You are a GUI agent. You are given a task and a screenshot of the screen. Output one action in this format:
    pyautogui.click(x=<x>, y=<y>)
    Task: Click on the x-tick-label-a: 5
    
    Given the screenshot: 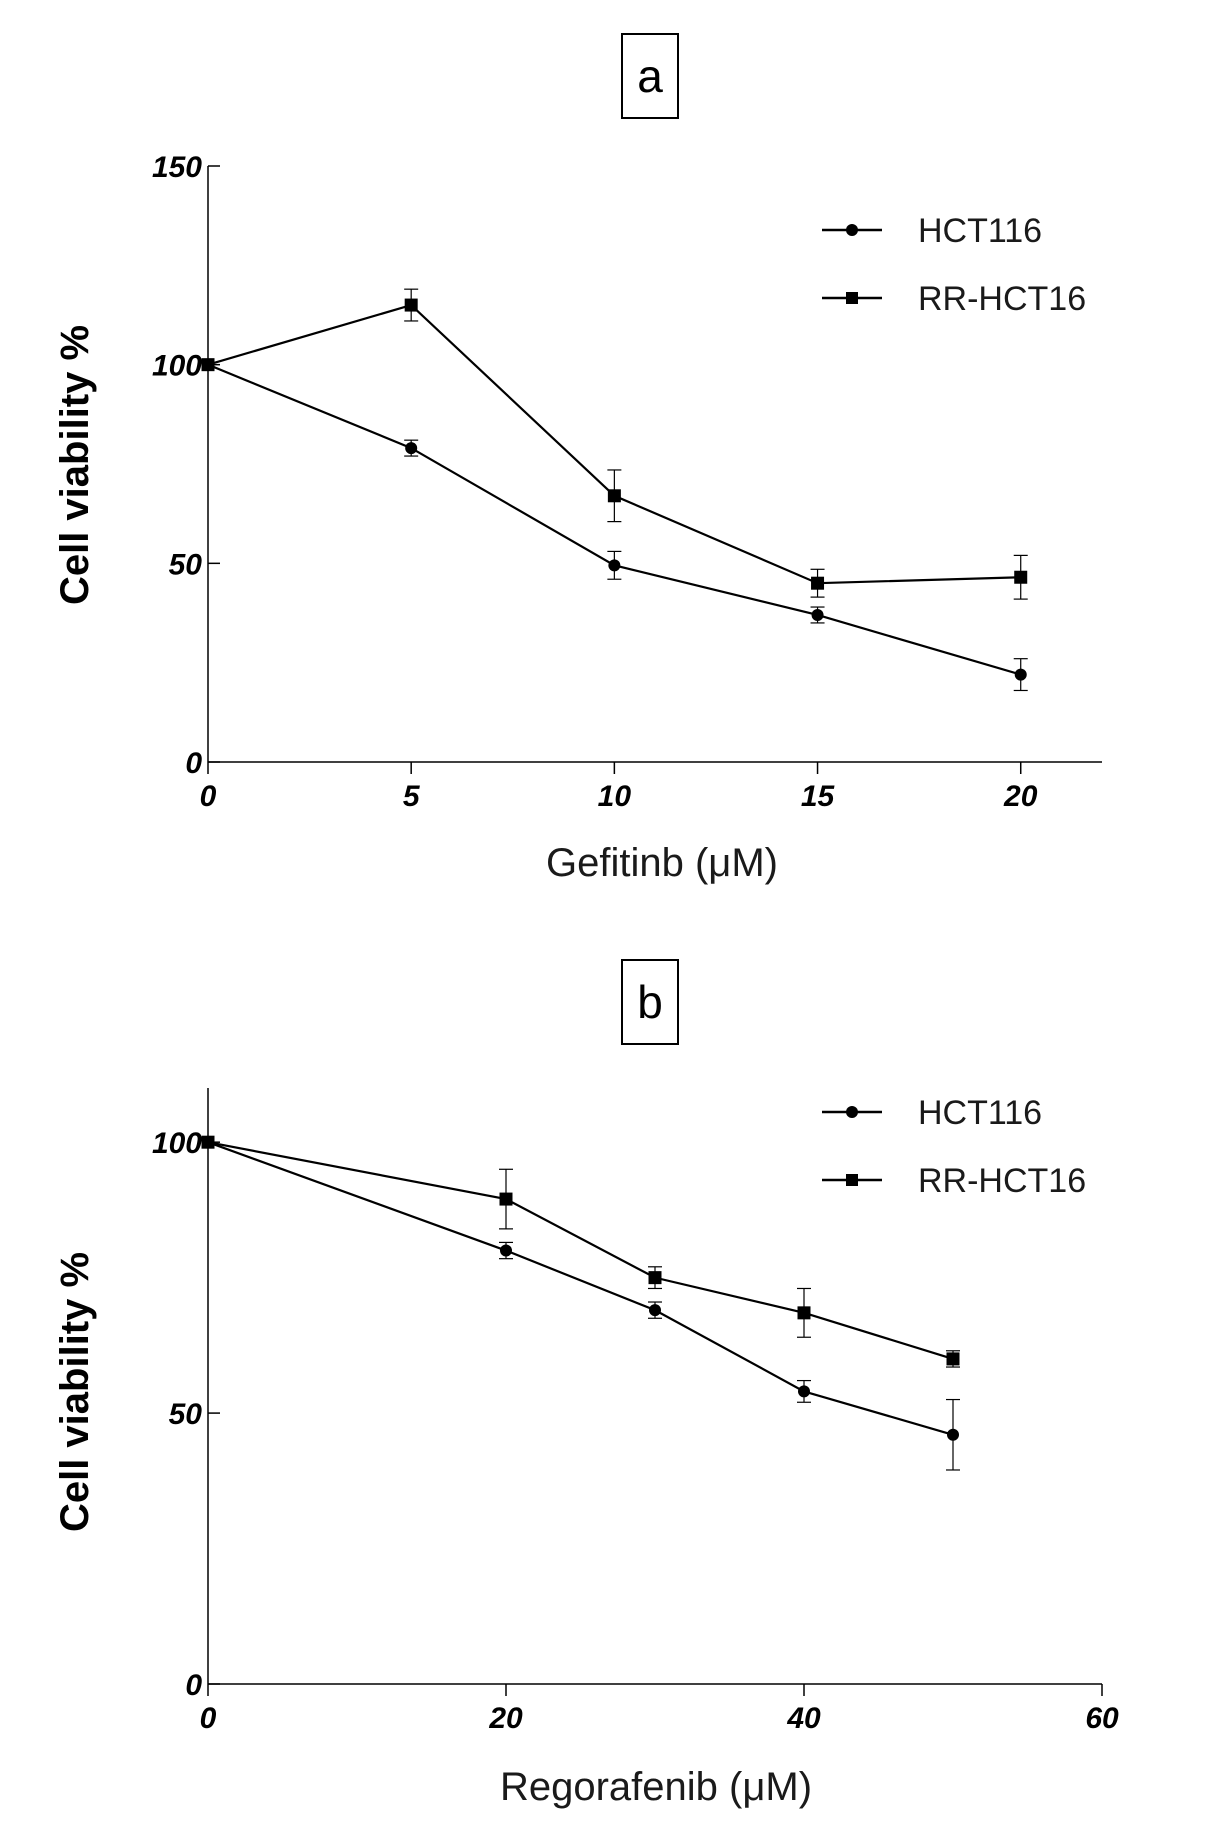 What is the action you would take?
    pyautogui.click(x=412, y=796)
    